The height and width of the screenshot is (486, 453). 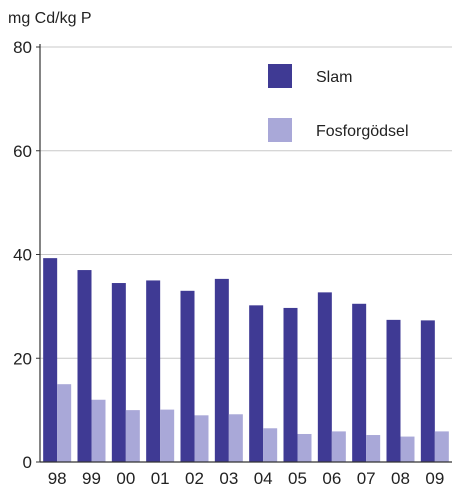 I want to click on x-tick-label: 98, so click(x=57, y=477).